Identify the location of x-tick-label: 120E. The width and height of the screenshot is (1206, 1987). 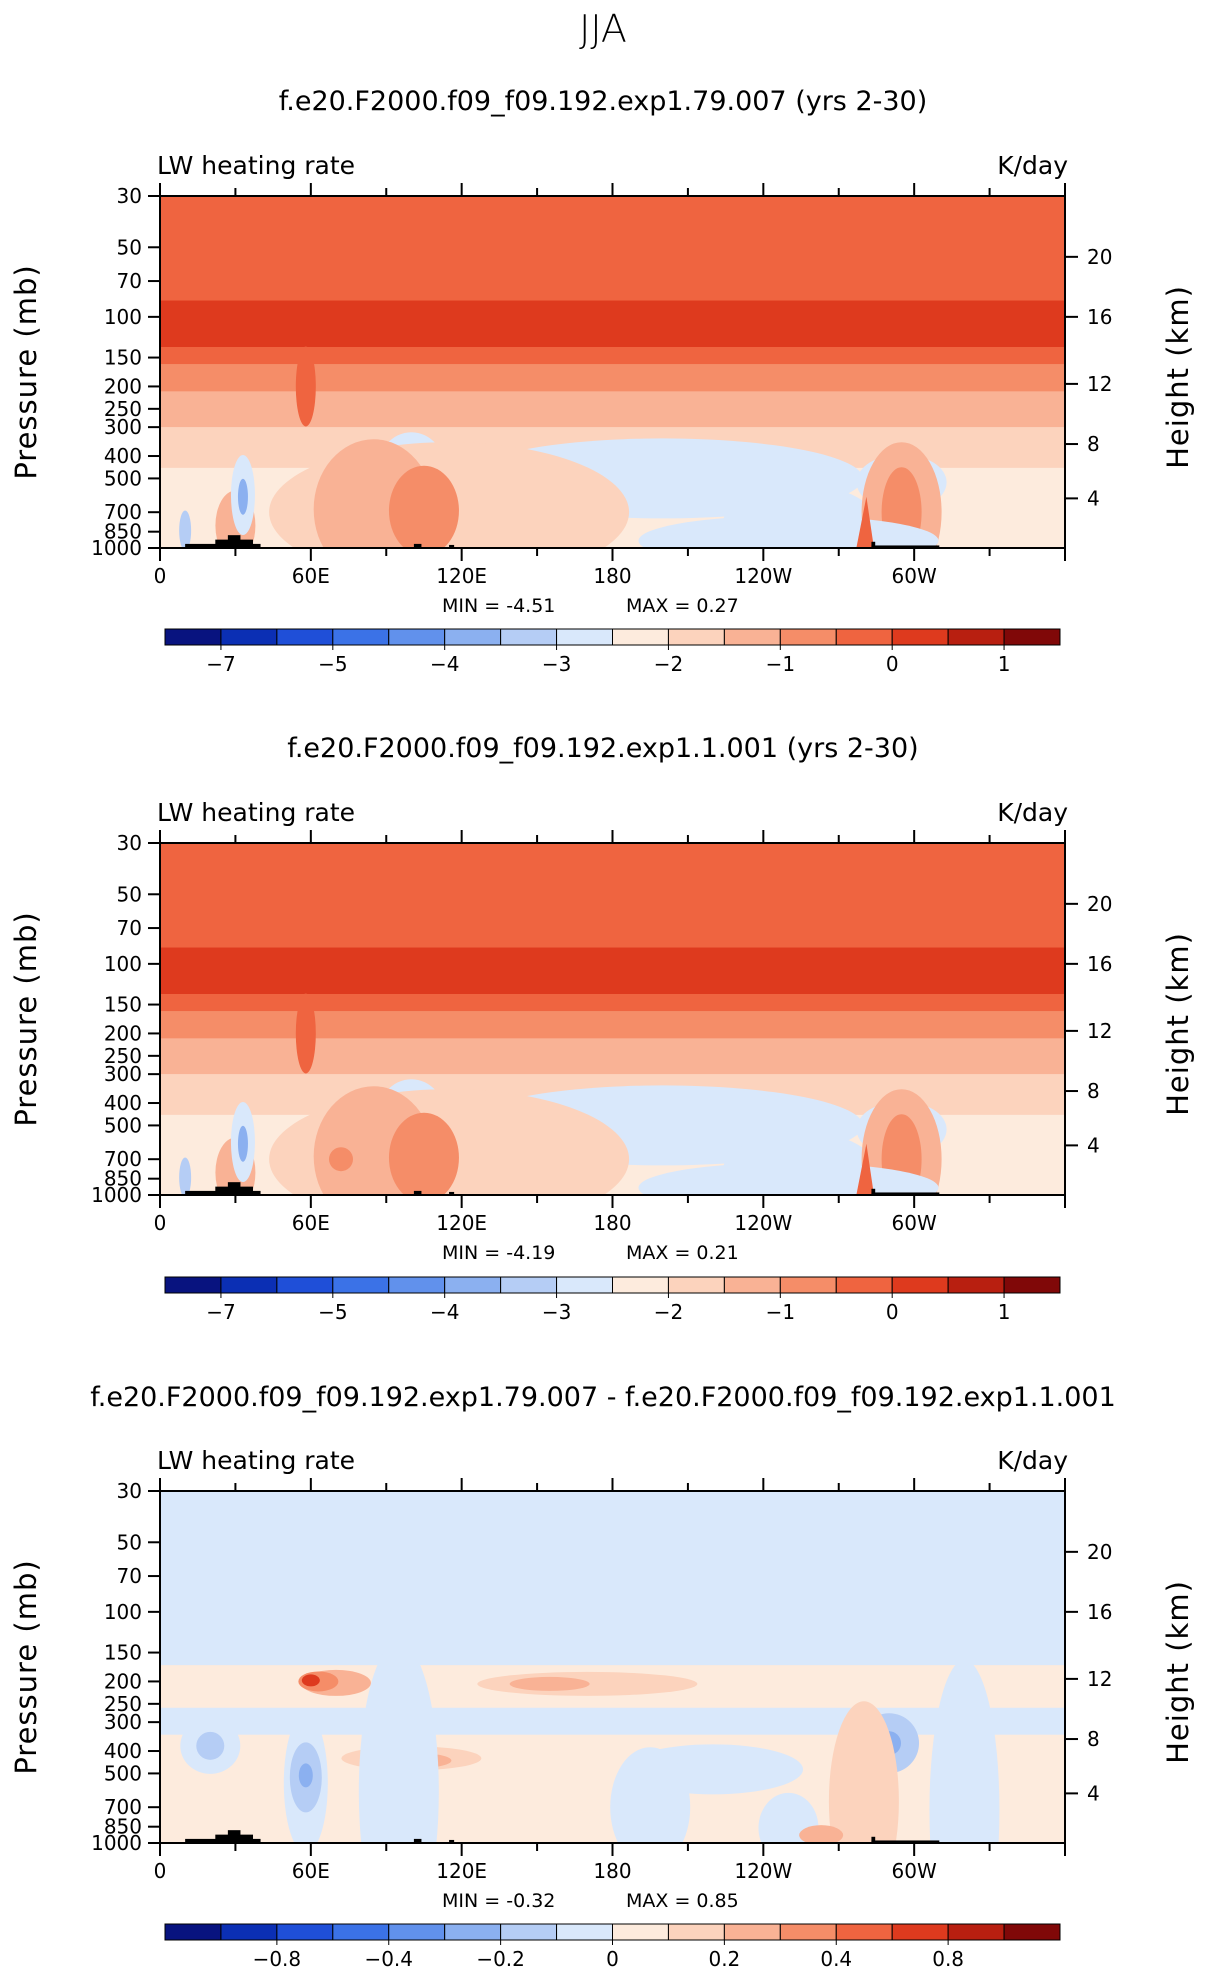
(461, 576).